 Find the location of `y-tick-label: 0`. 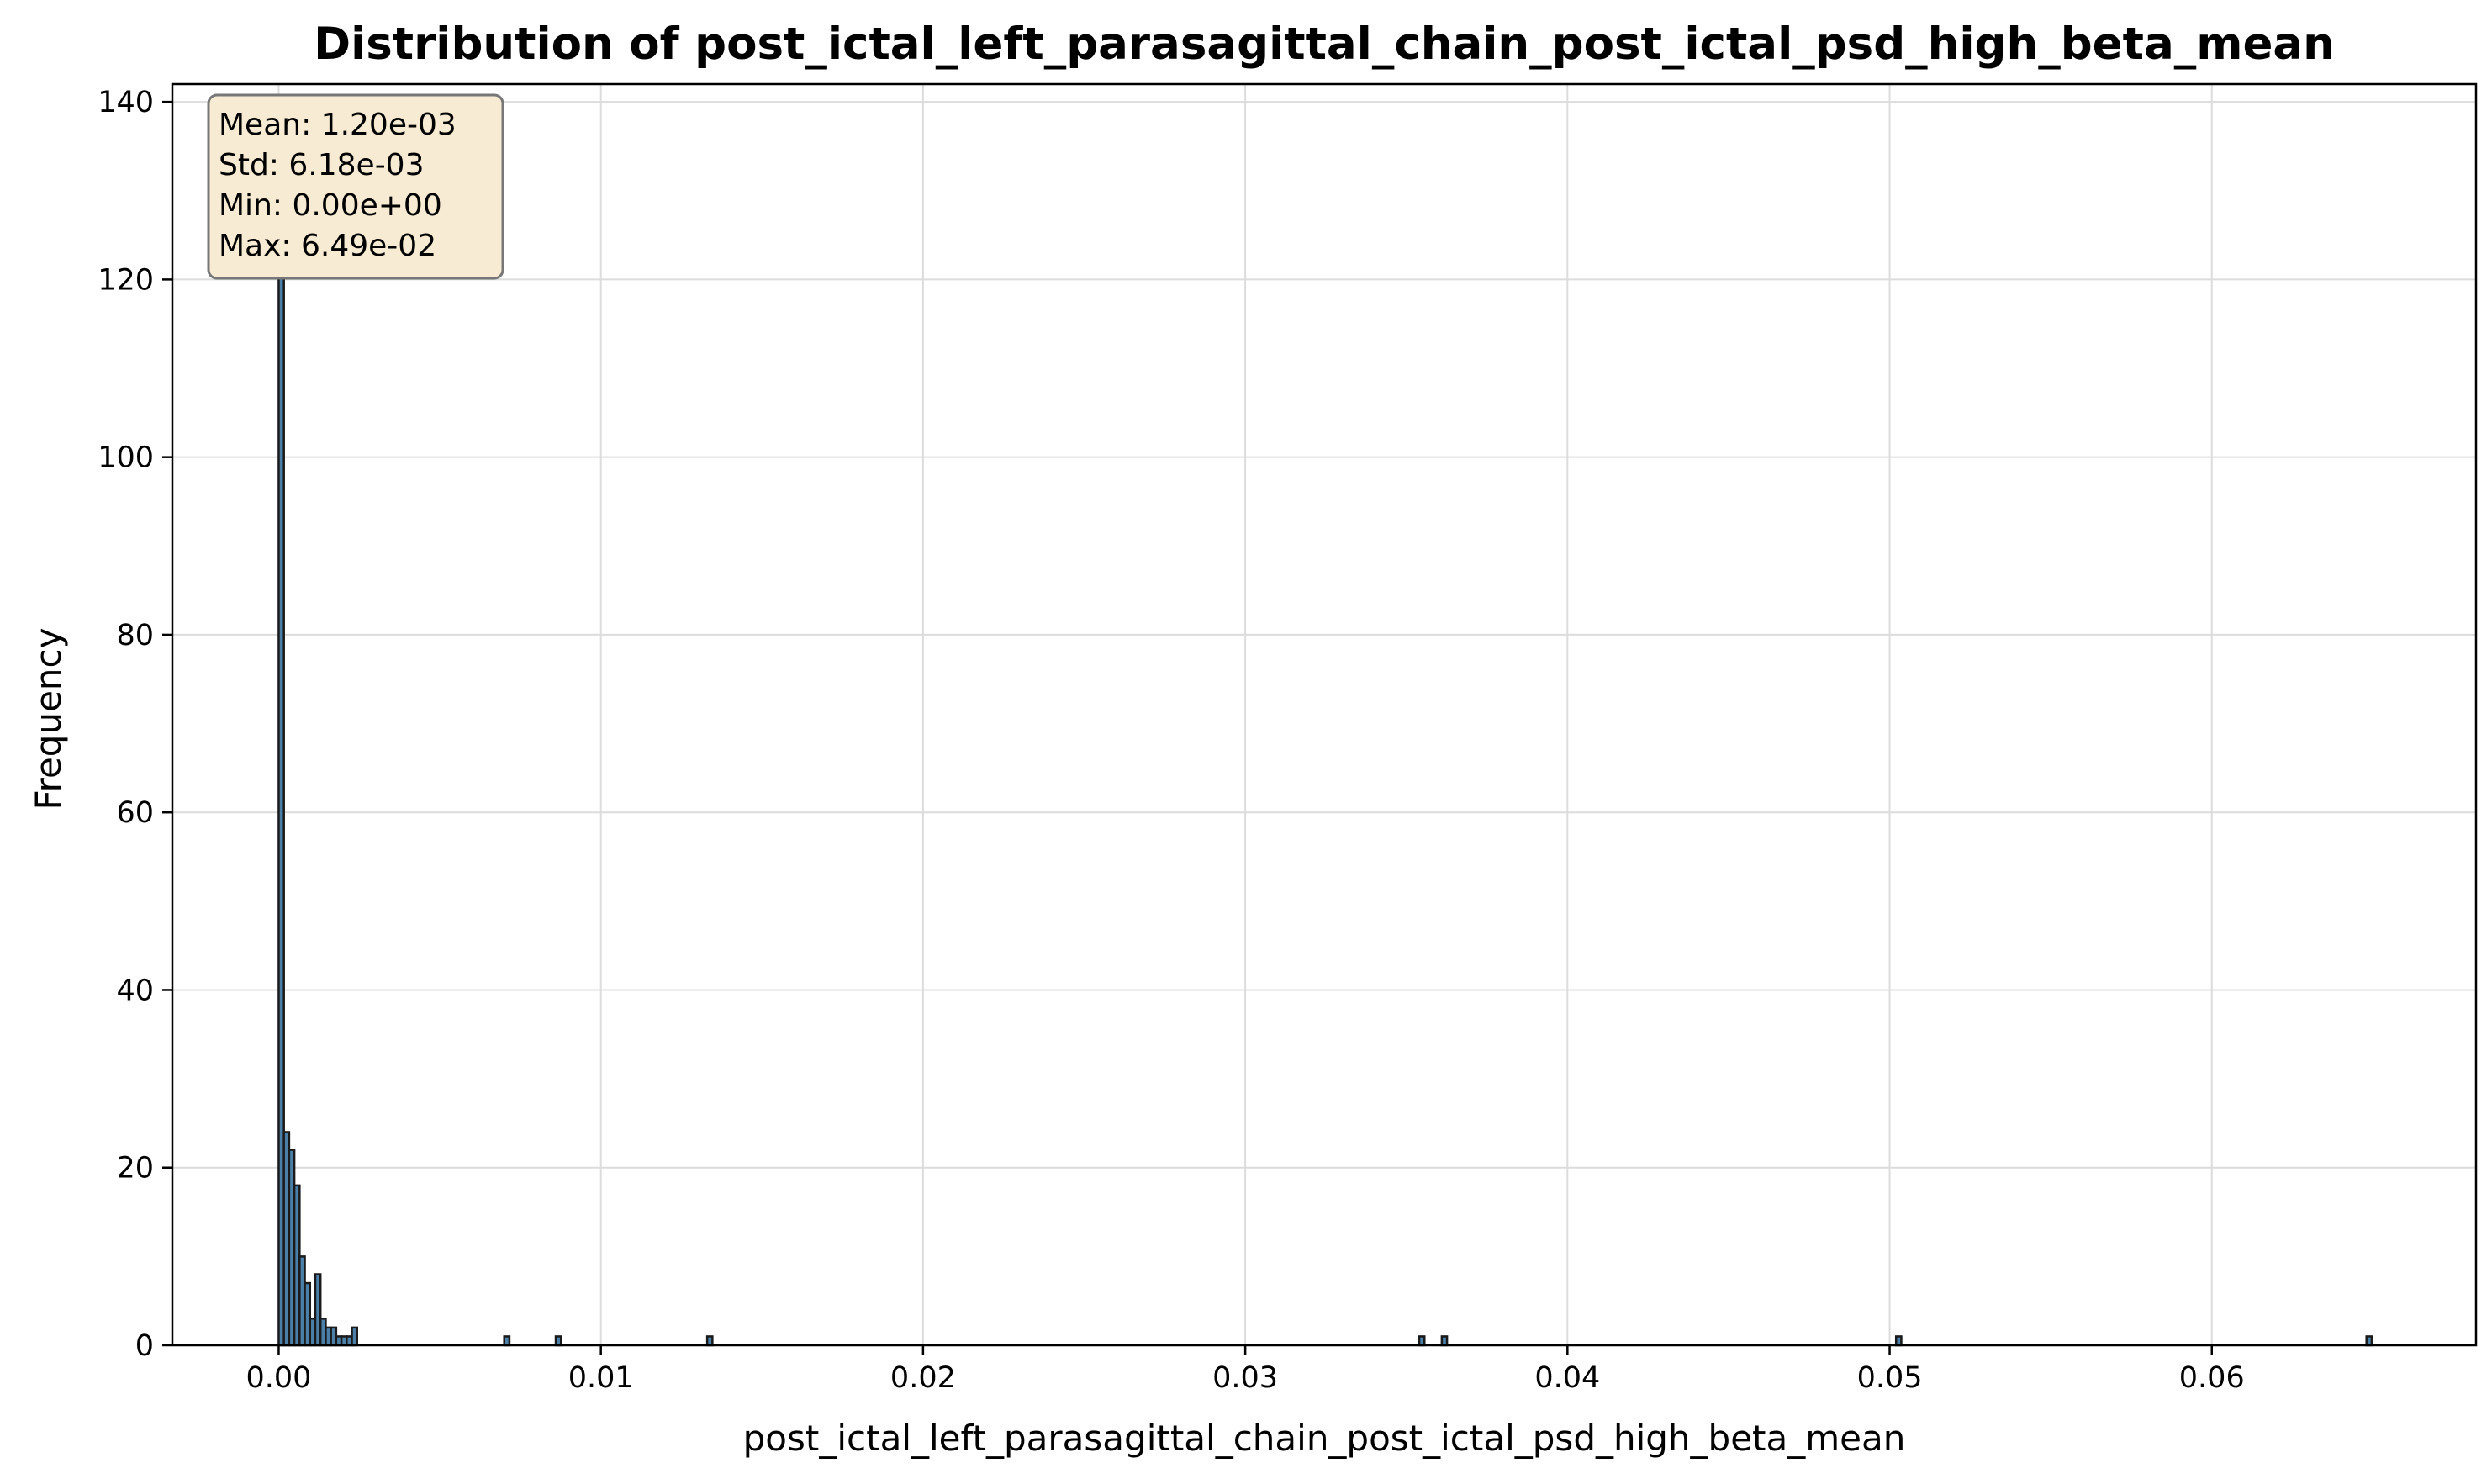

y-tick-label: 0 is located at coordinates (144, 1346).